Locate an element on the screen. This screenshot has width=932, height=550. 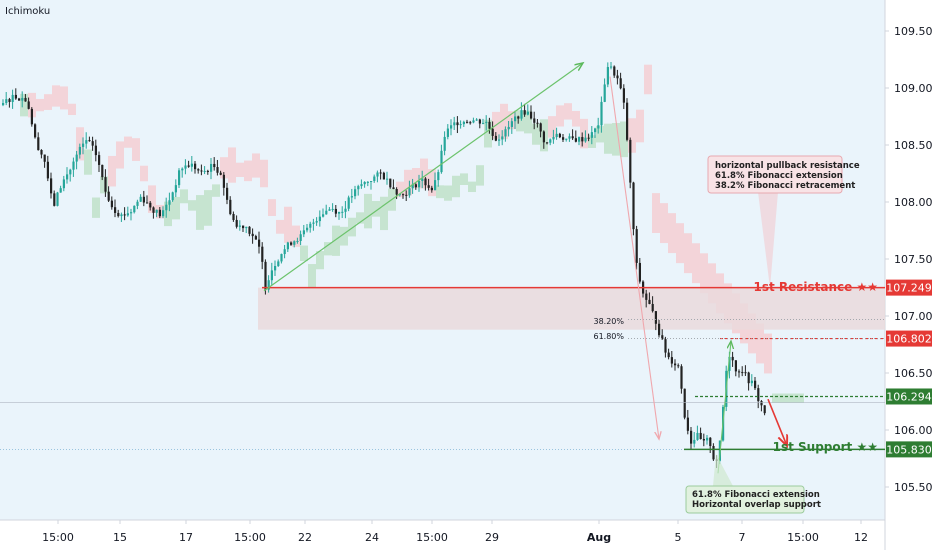
price-tick-label: 107.500 is located at coordinates (913, 259).